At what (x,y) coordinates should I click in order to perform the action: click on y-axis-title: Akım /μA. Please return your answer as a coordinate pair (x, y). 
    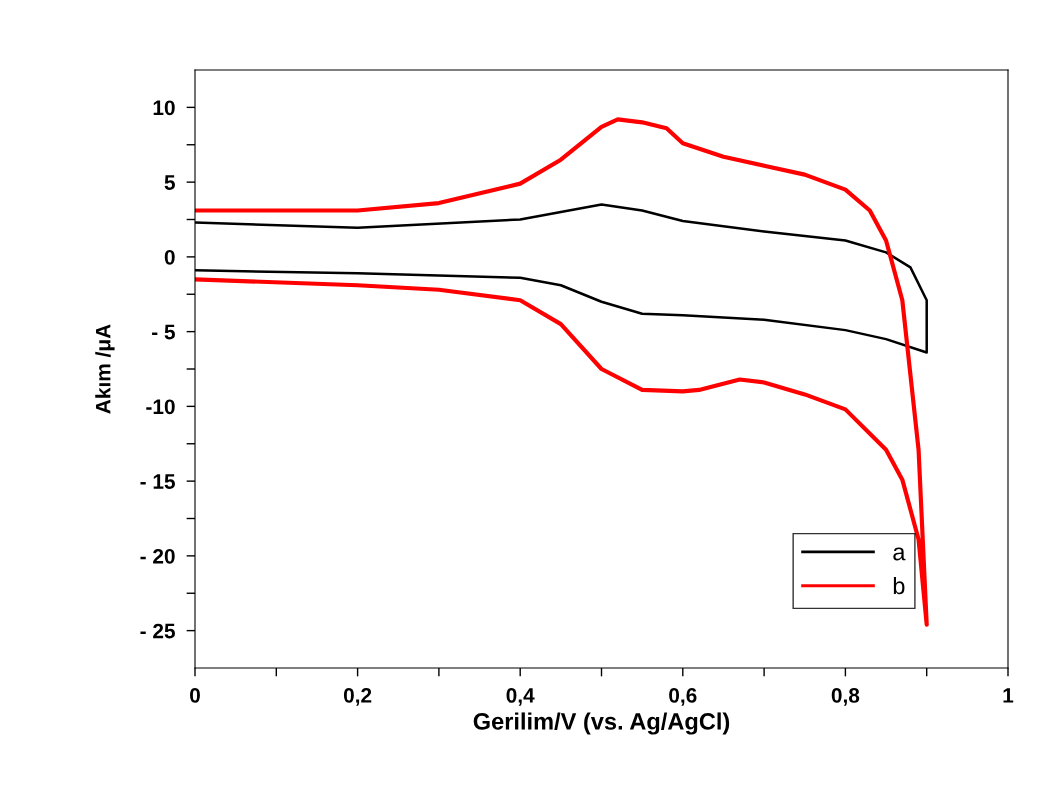
    Looking at the image, I should click on (105, 369).